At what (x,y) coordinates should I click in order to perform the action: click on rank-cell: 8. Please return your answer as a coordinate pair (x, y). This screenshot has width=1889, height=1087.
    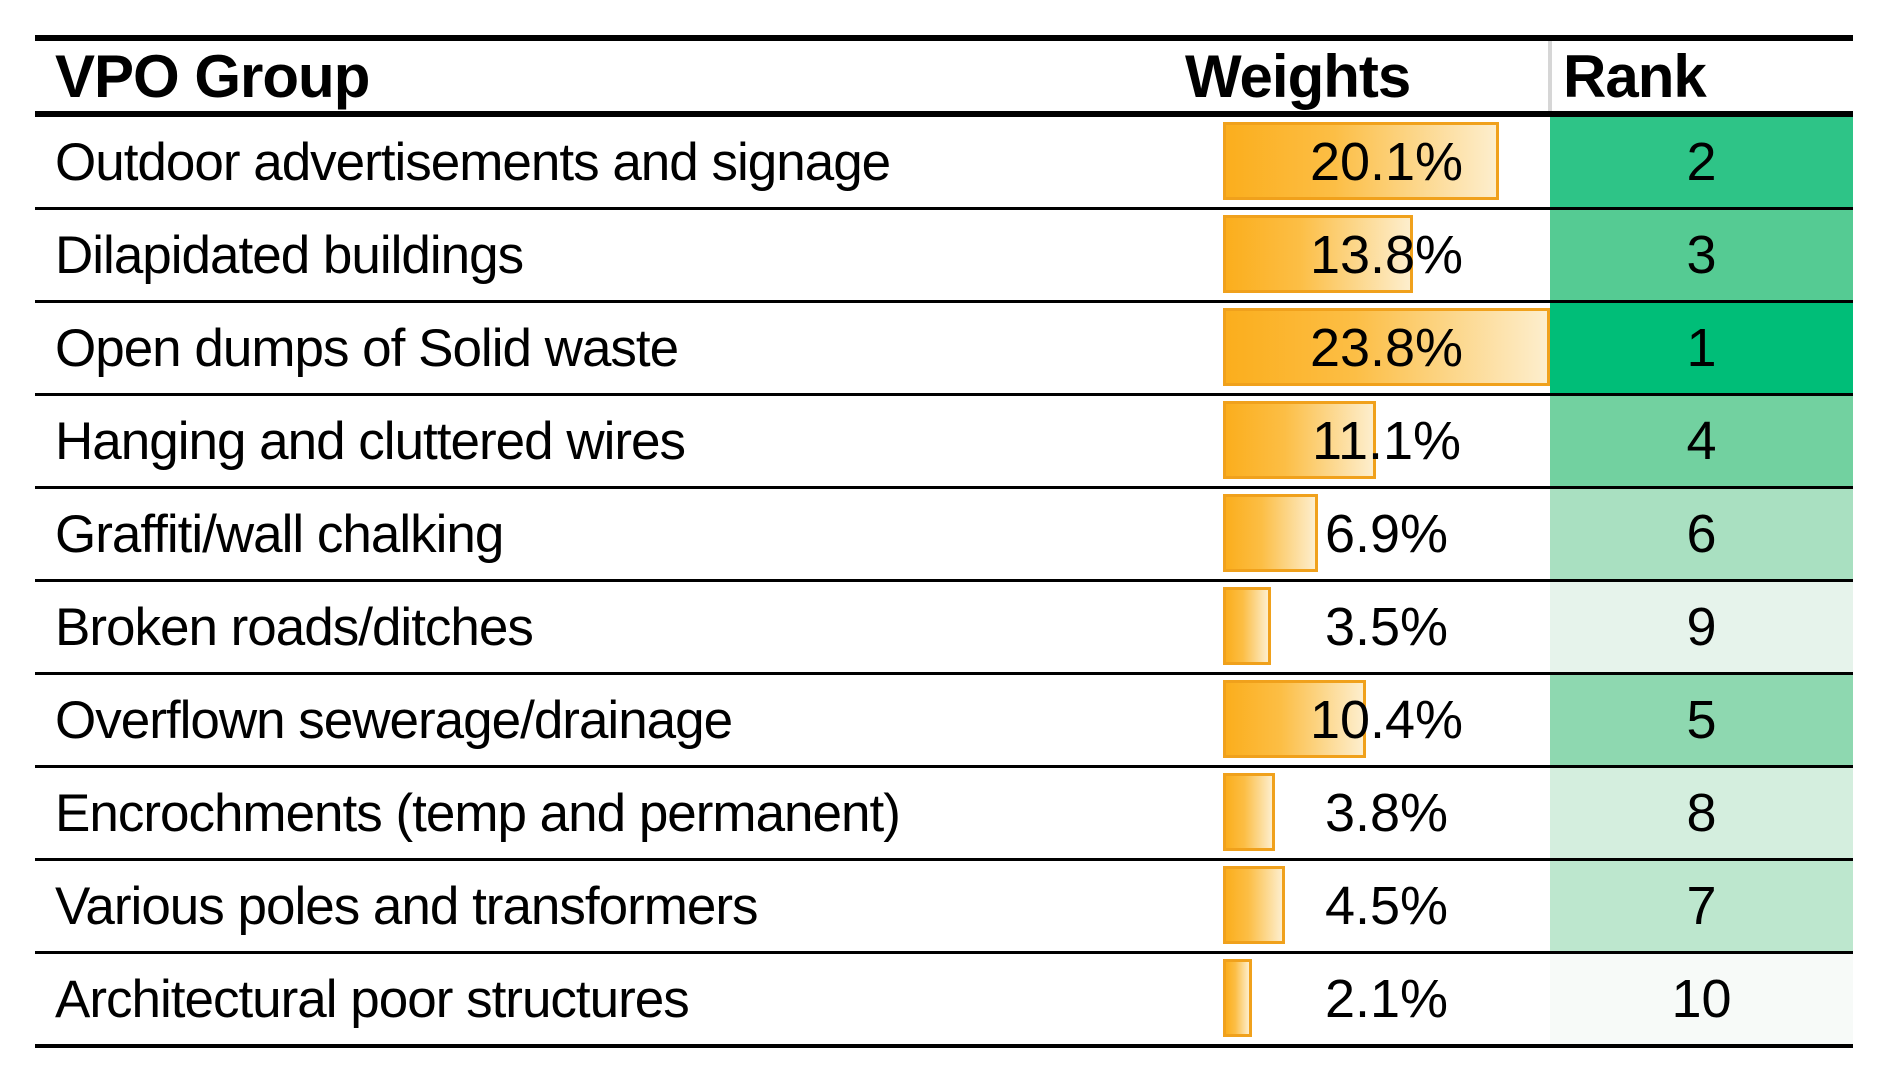
    Looking at the image, I should click on (1701, 813).